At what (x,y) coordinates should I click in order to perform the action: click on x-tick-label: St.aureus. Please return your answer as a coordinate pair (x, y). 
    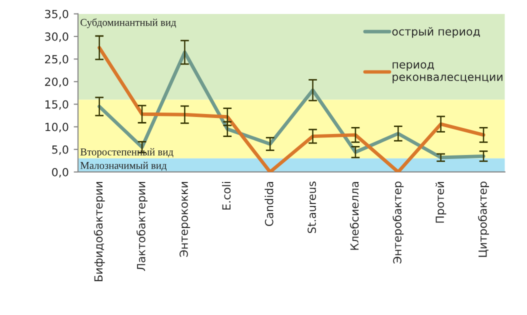
    Looking at the image, I should click on (312, 208).